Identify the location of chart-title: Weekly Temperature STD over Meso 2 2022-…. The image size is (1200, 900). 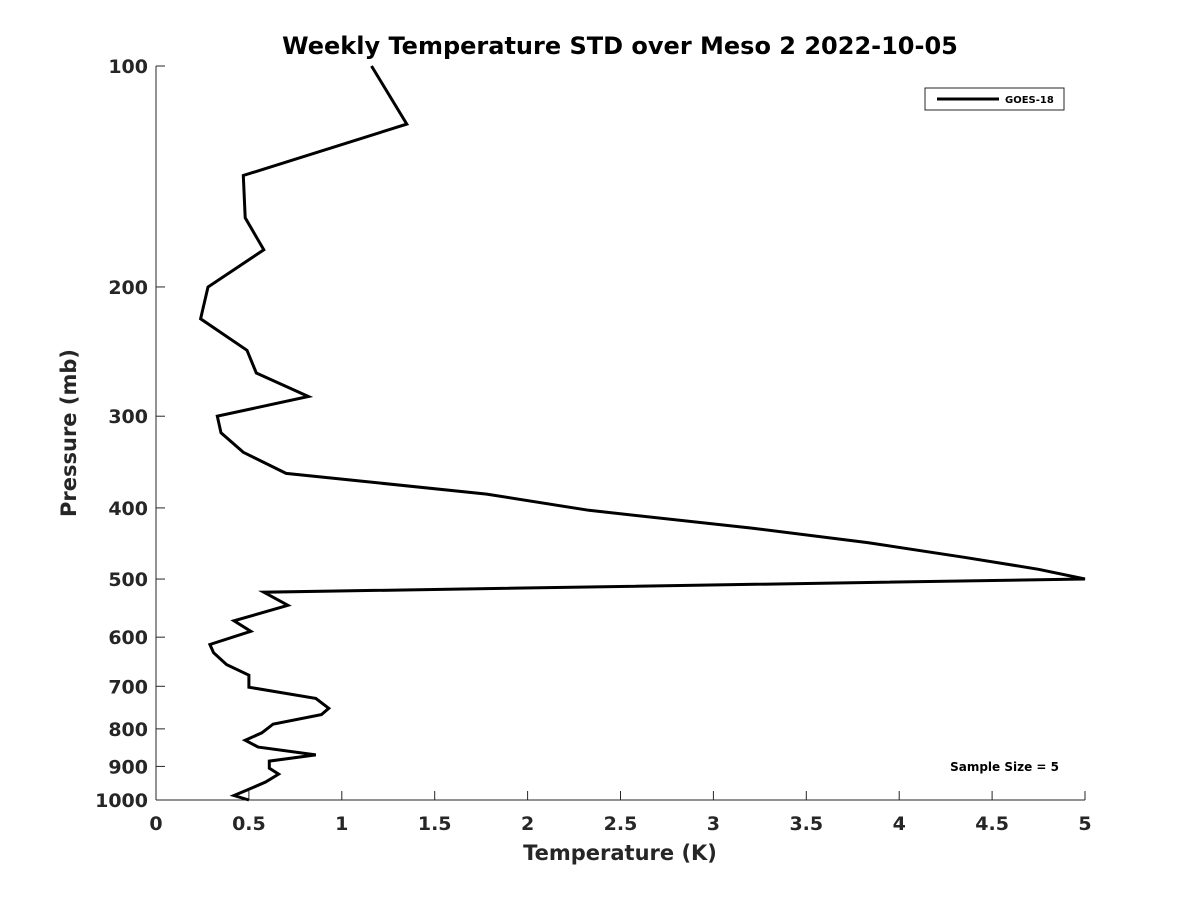
(620, 46).